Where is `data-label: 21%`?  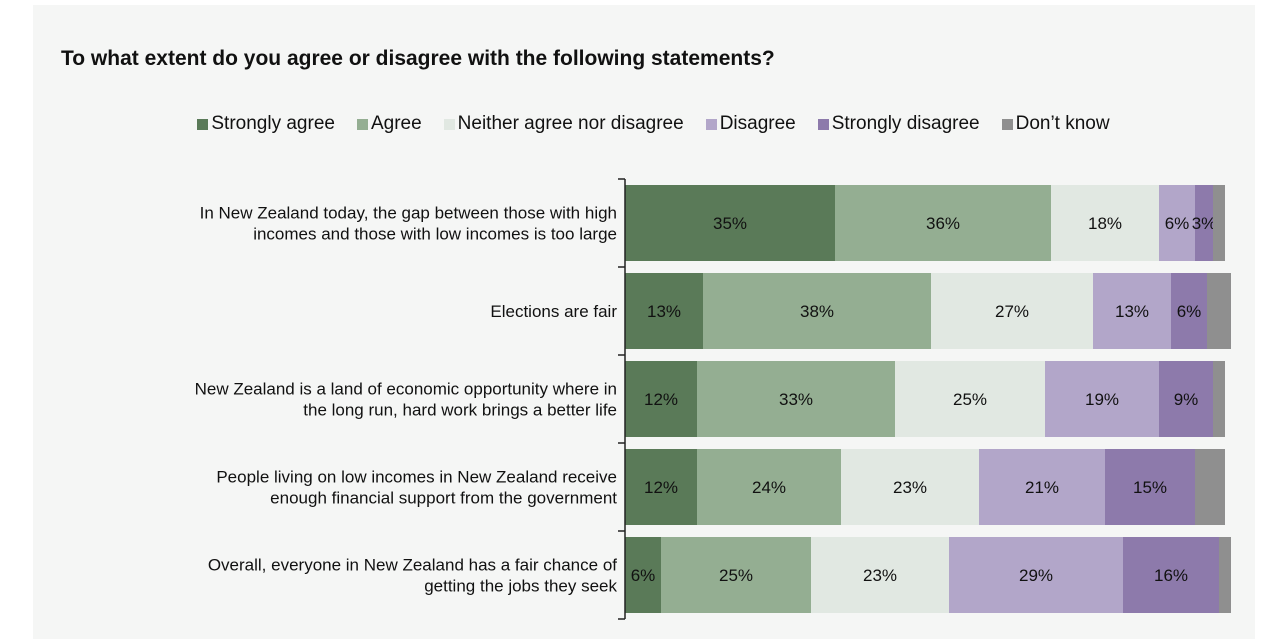 data-label: 21% is located at coordinates (1042, 487).